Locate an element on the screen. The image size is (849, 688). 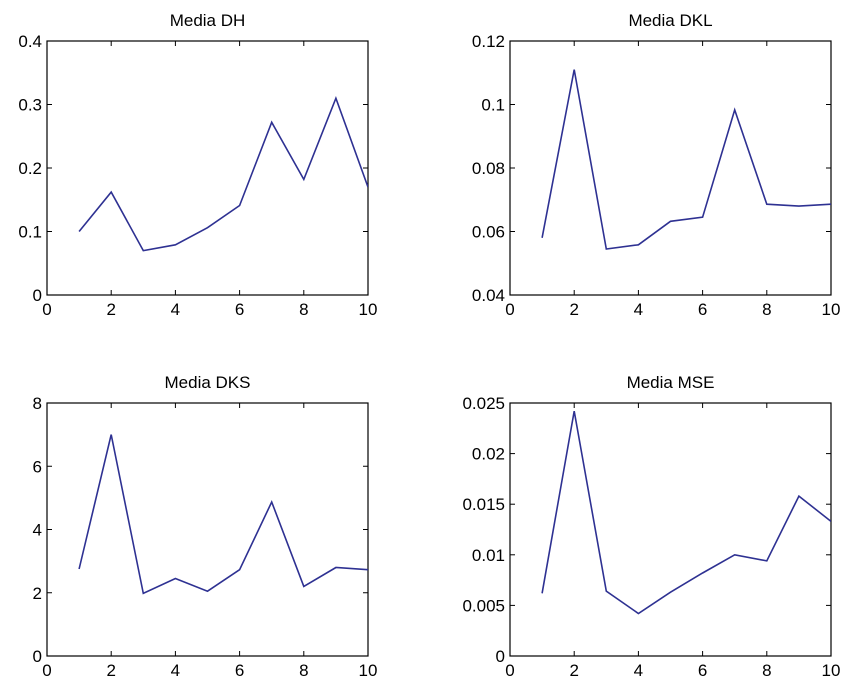
y-tick-label: 0.4 is located at coordinates (30, 41).